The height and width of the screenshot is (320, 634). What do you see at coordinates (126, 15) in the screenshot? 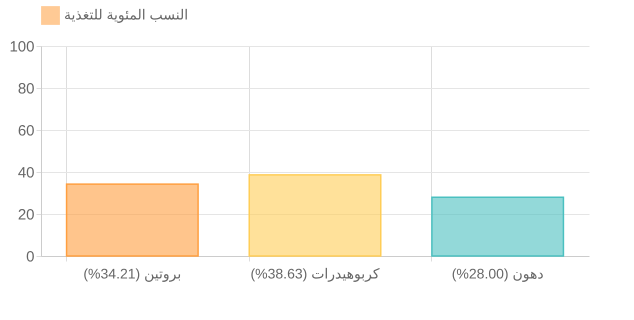
I see `legend-label: النسب المئوية للتغذية` at bounding box center [126, 15].